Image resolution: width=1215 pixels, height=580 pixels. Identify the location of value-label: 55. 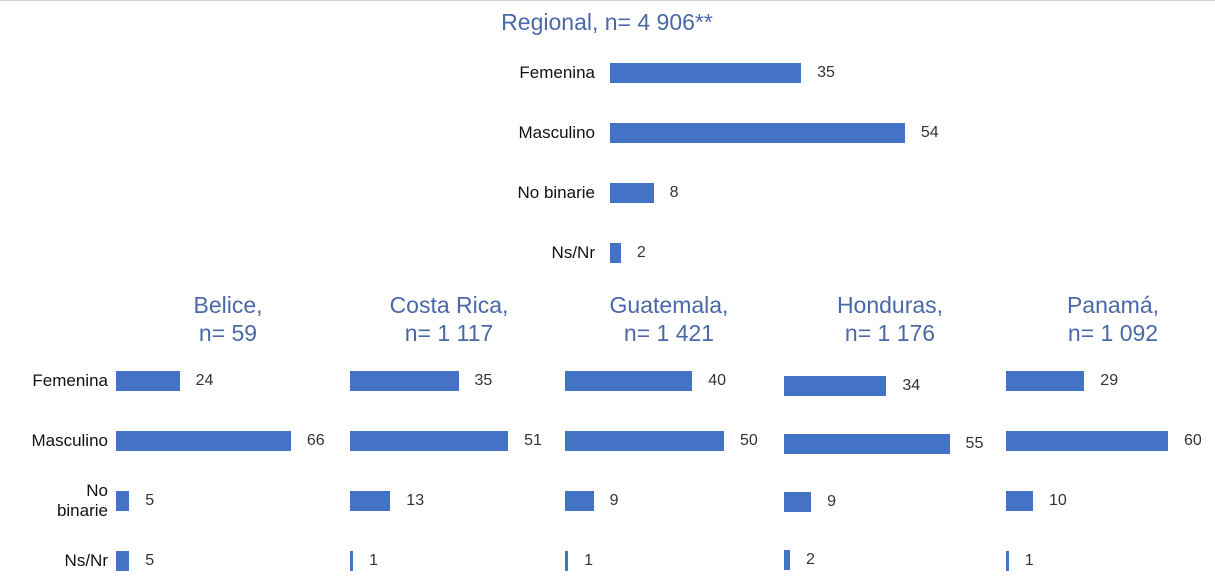
(974, 443).